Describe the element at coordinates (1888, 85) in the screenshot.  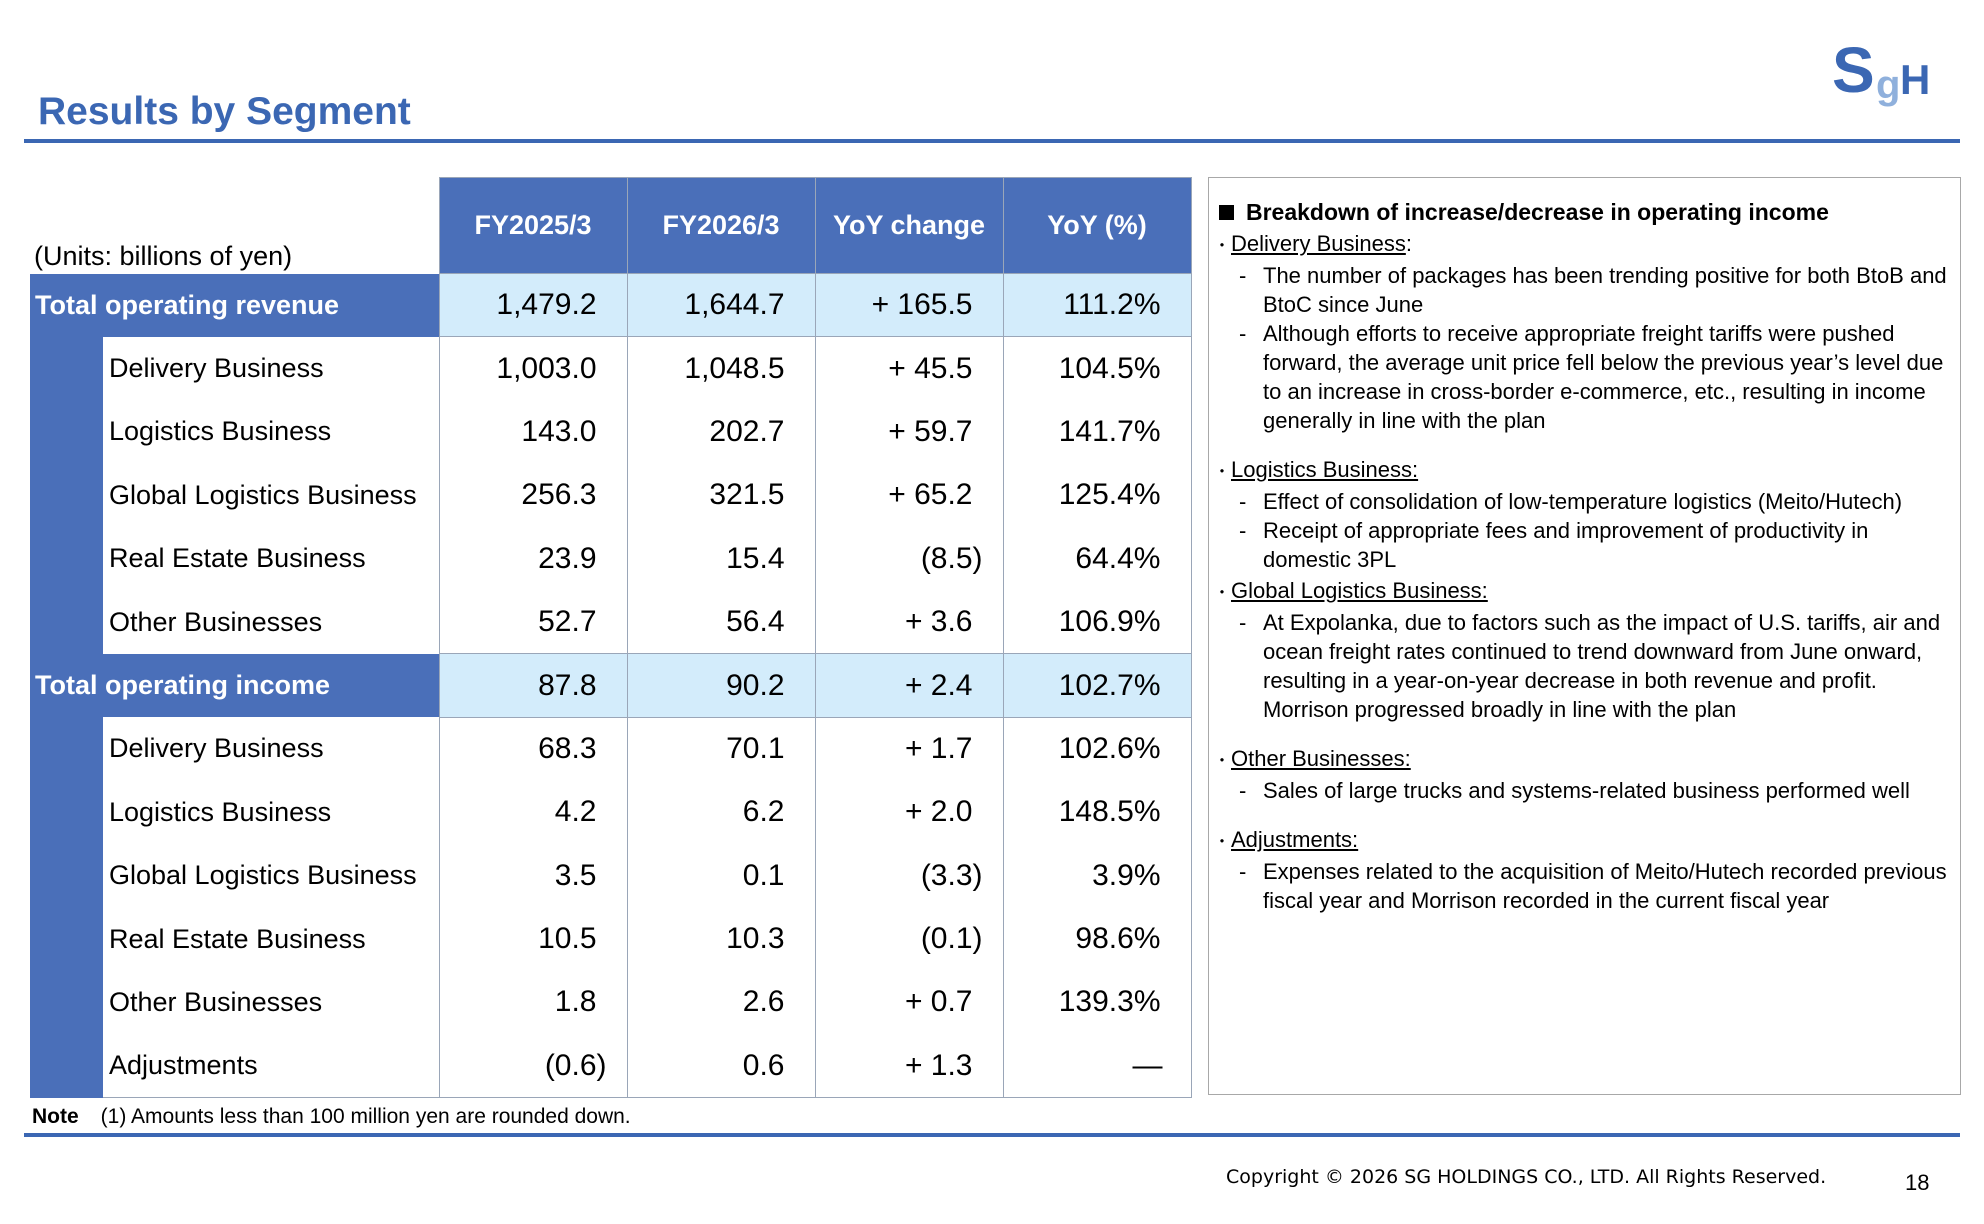
I see `svg-text: g` at that location.